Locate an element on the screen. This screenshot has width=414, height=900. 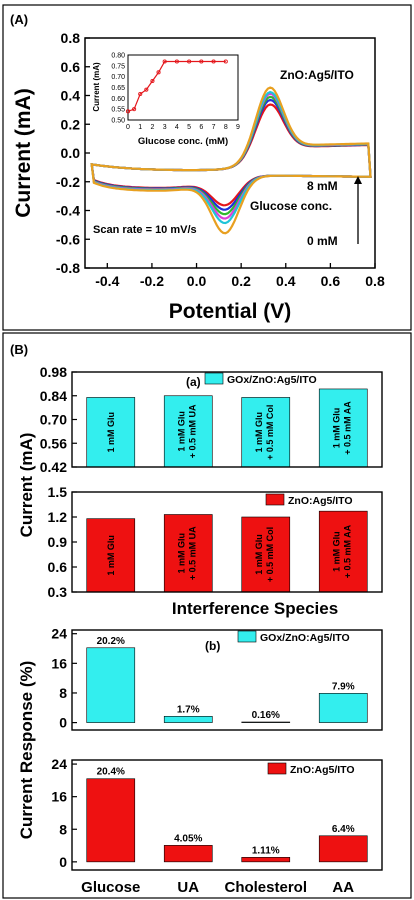
cv-y-tick-label: -0.4 is located at coordinates (68, 211).